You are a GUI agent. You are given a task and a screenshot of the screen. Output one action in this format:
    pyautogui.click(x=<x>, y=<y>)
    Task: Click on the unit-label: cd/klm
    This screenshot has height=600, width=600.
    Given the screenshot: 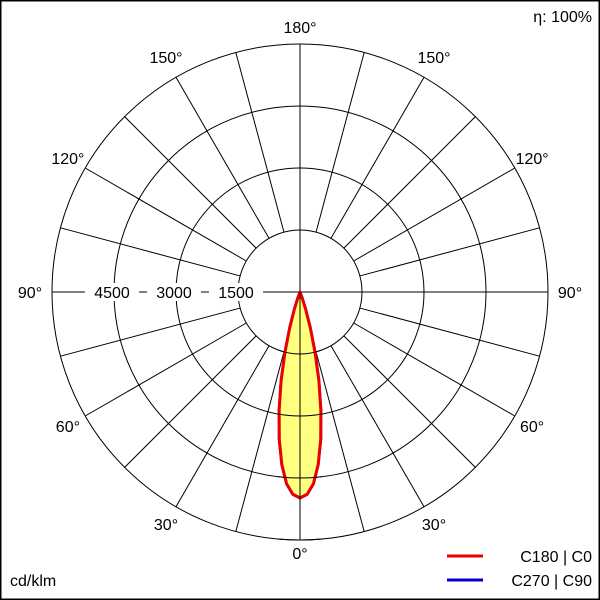 What is the action you would take?
    pyautogui.click(x=33, y=581)
    